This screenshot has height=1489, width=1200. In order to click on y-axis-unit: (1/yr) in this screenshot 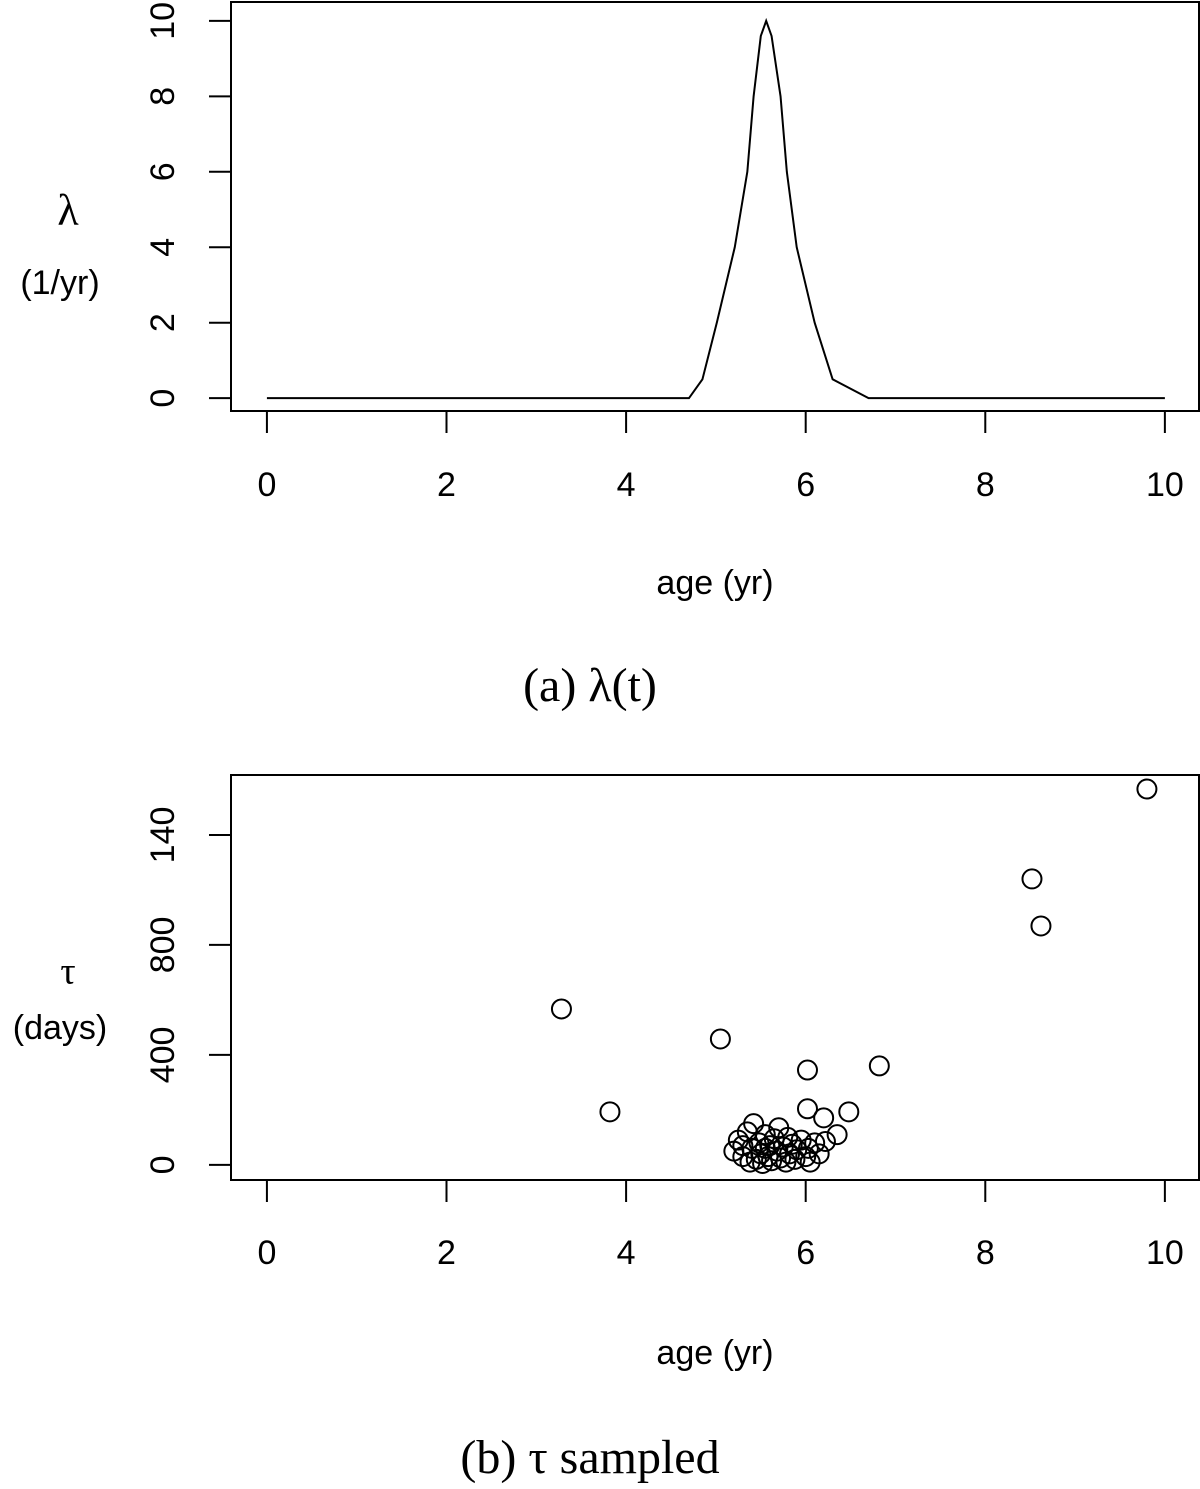, I will do `click(59, 283)`.